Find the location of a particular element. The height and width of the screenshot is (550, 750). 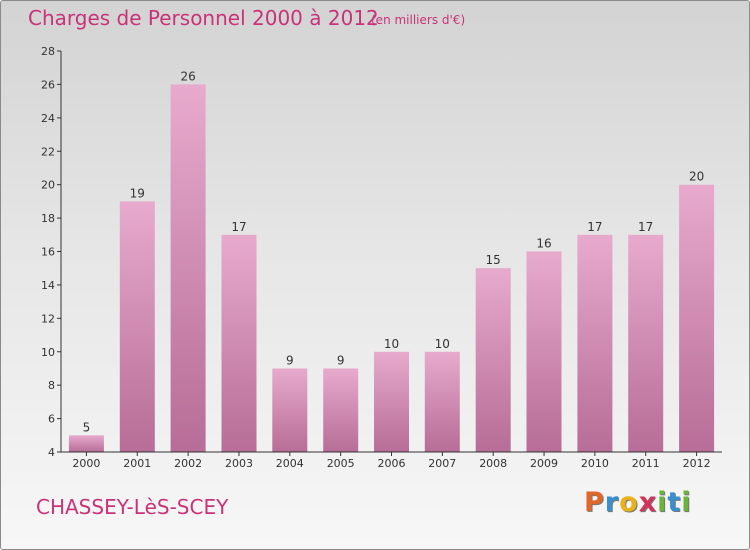

bar-value-label: 19 is located at coordinates (137, 193).